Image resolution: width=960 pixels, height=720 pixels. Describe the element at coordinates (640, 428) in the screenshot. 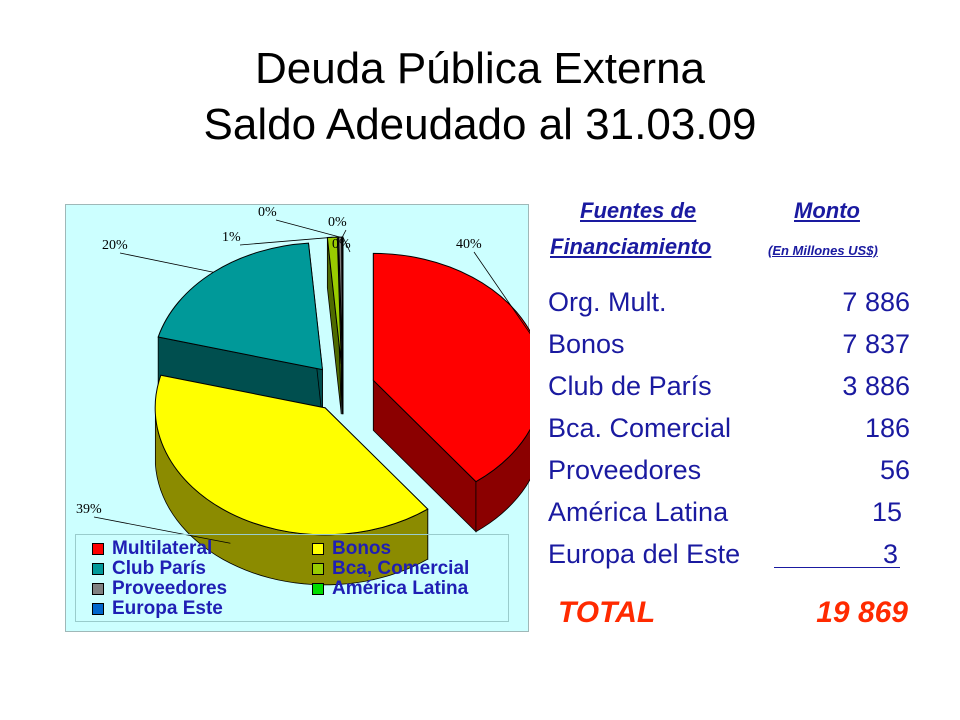

I see `row-label: Bca. Comercial` at that location.